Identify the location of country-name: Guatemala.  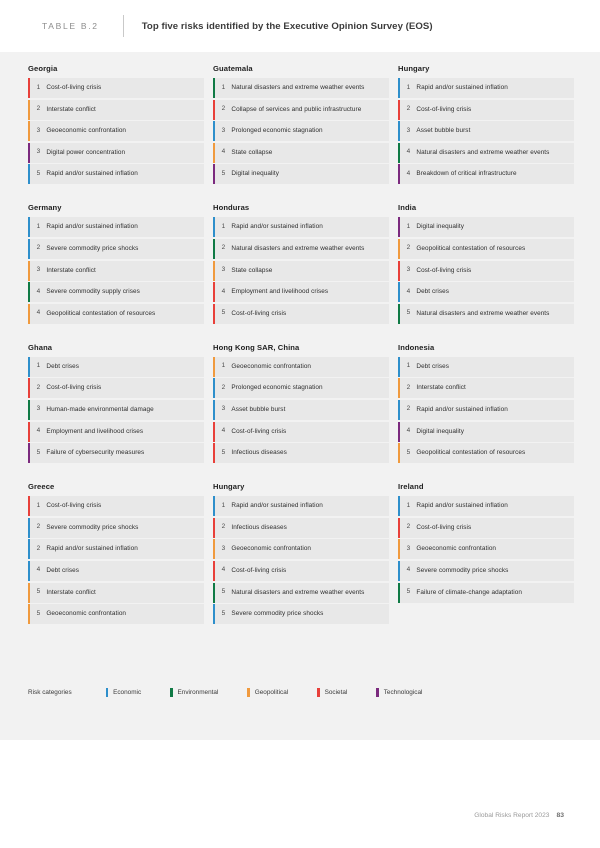
(233, 68).